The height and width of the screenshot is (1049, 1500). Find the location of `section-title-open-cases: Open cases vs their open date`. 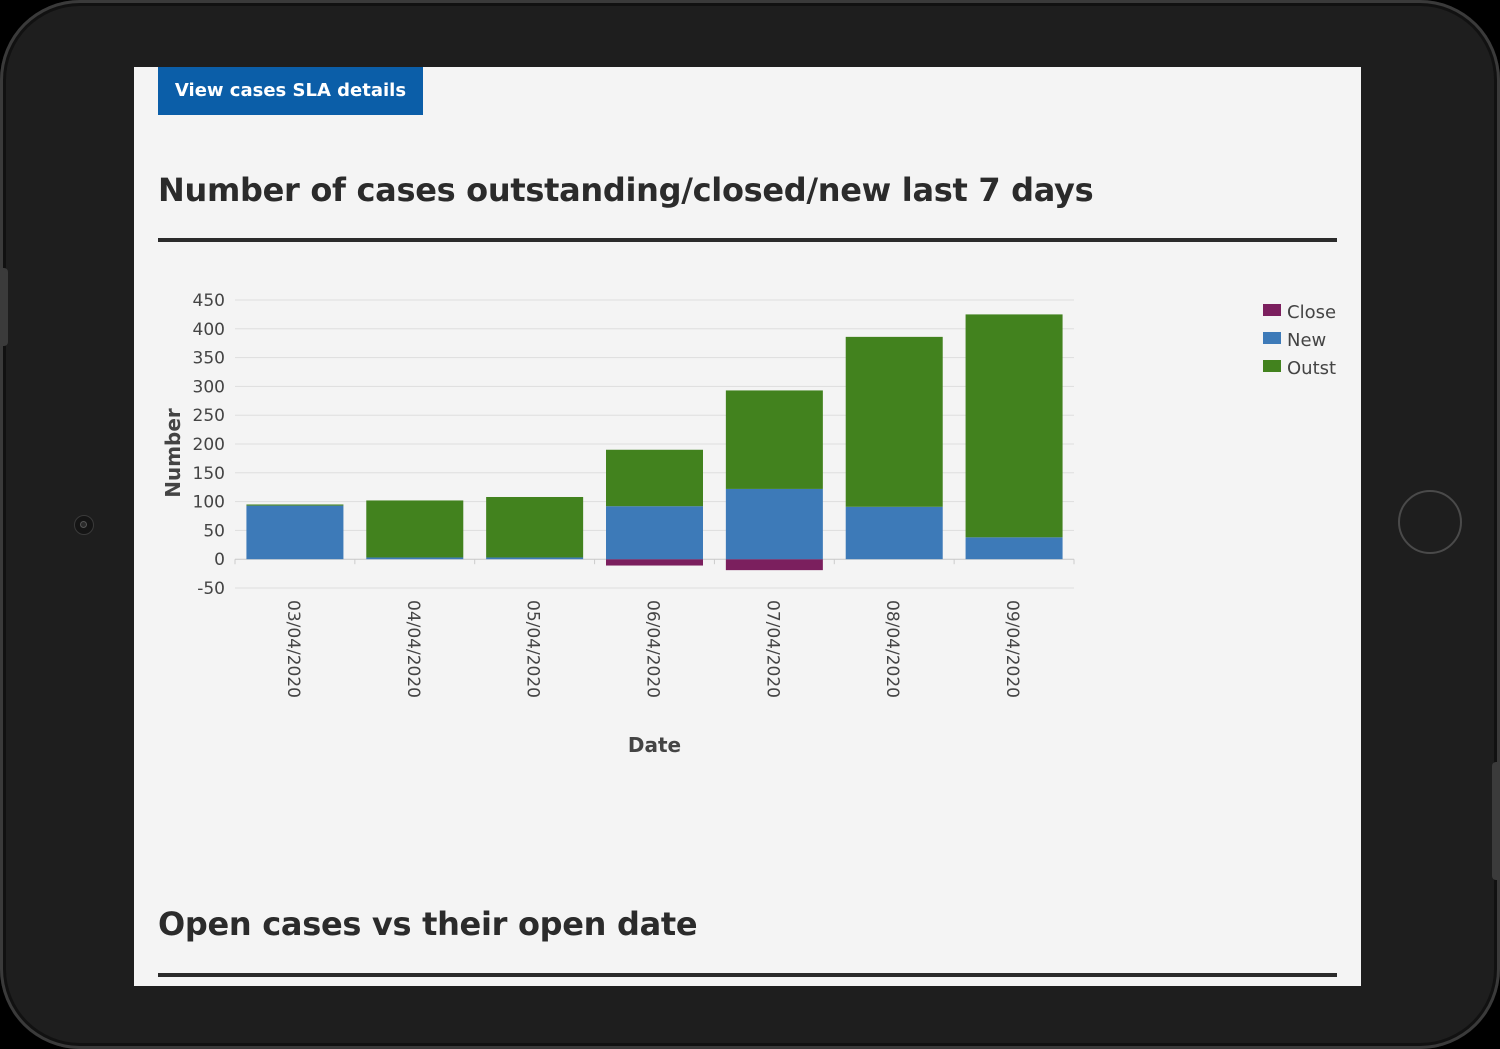

section-title-open-cases: Open cases vs their open date is located at coordinates (428, 924).